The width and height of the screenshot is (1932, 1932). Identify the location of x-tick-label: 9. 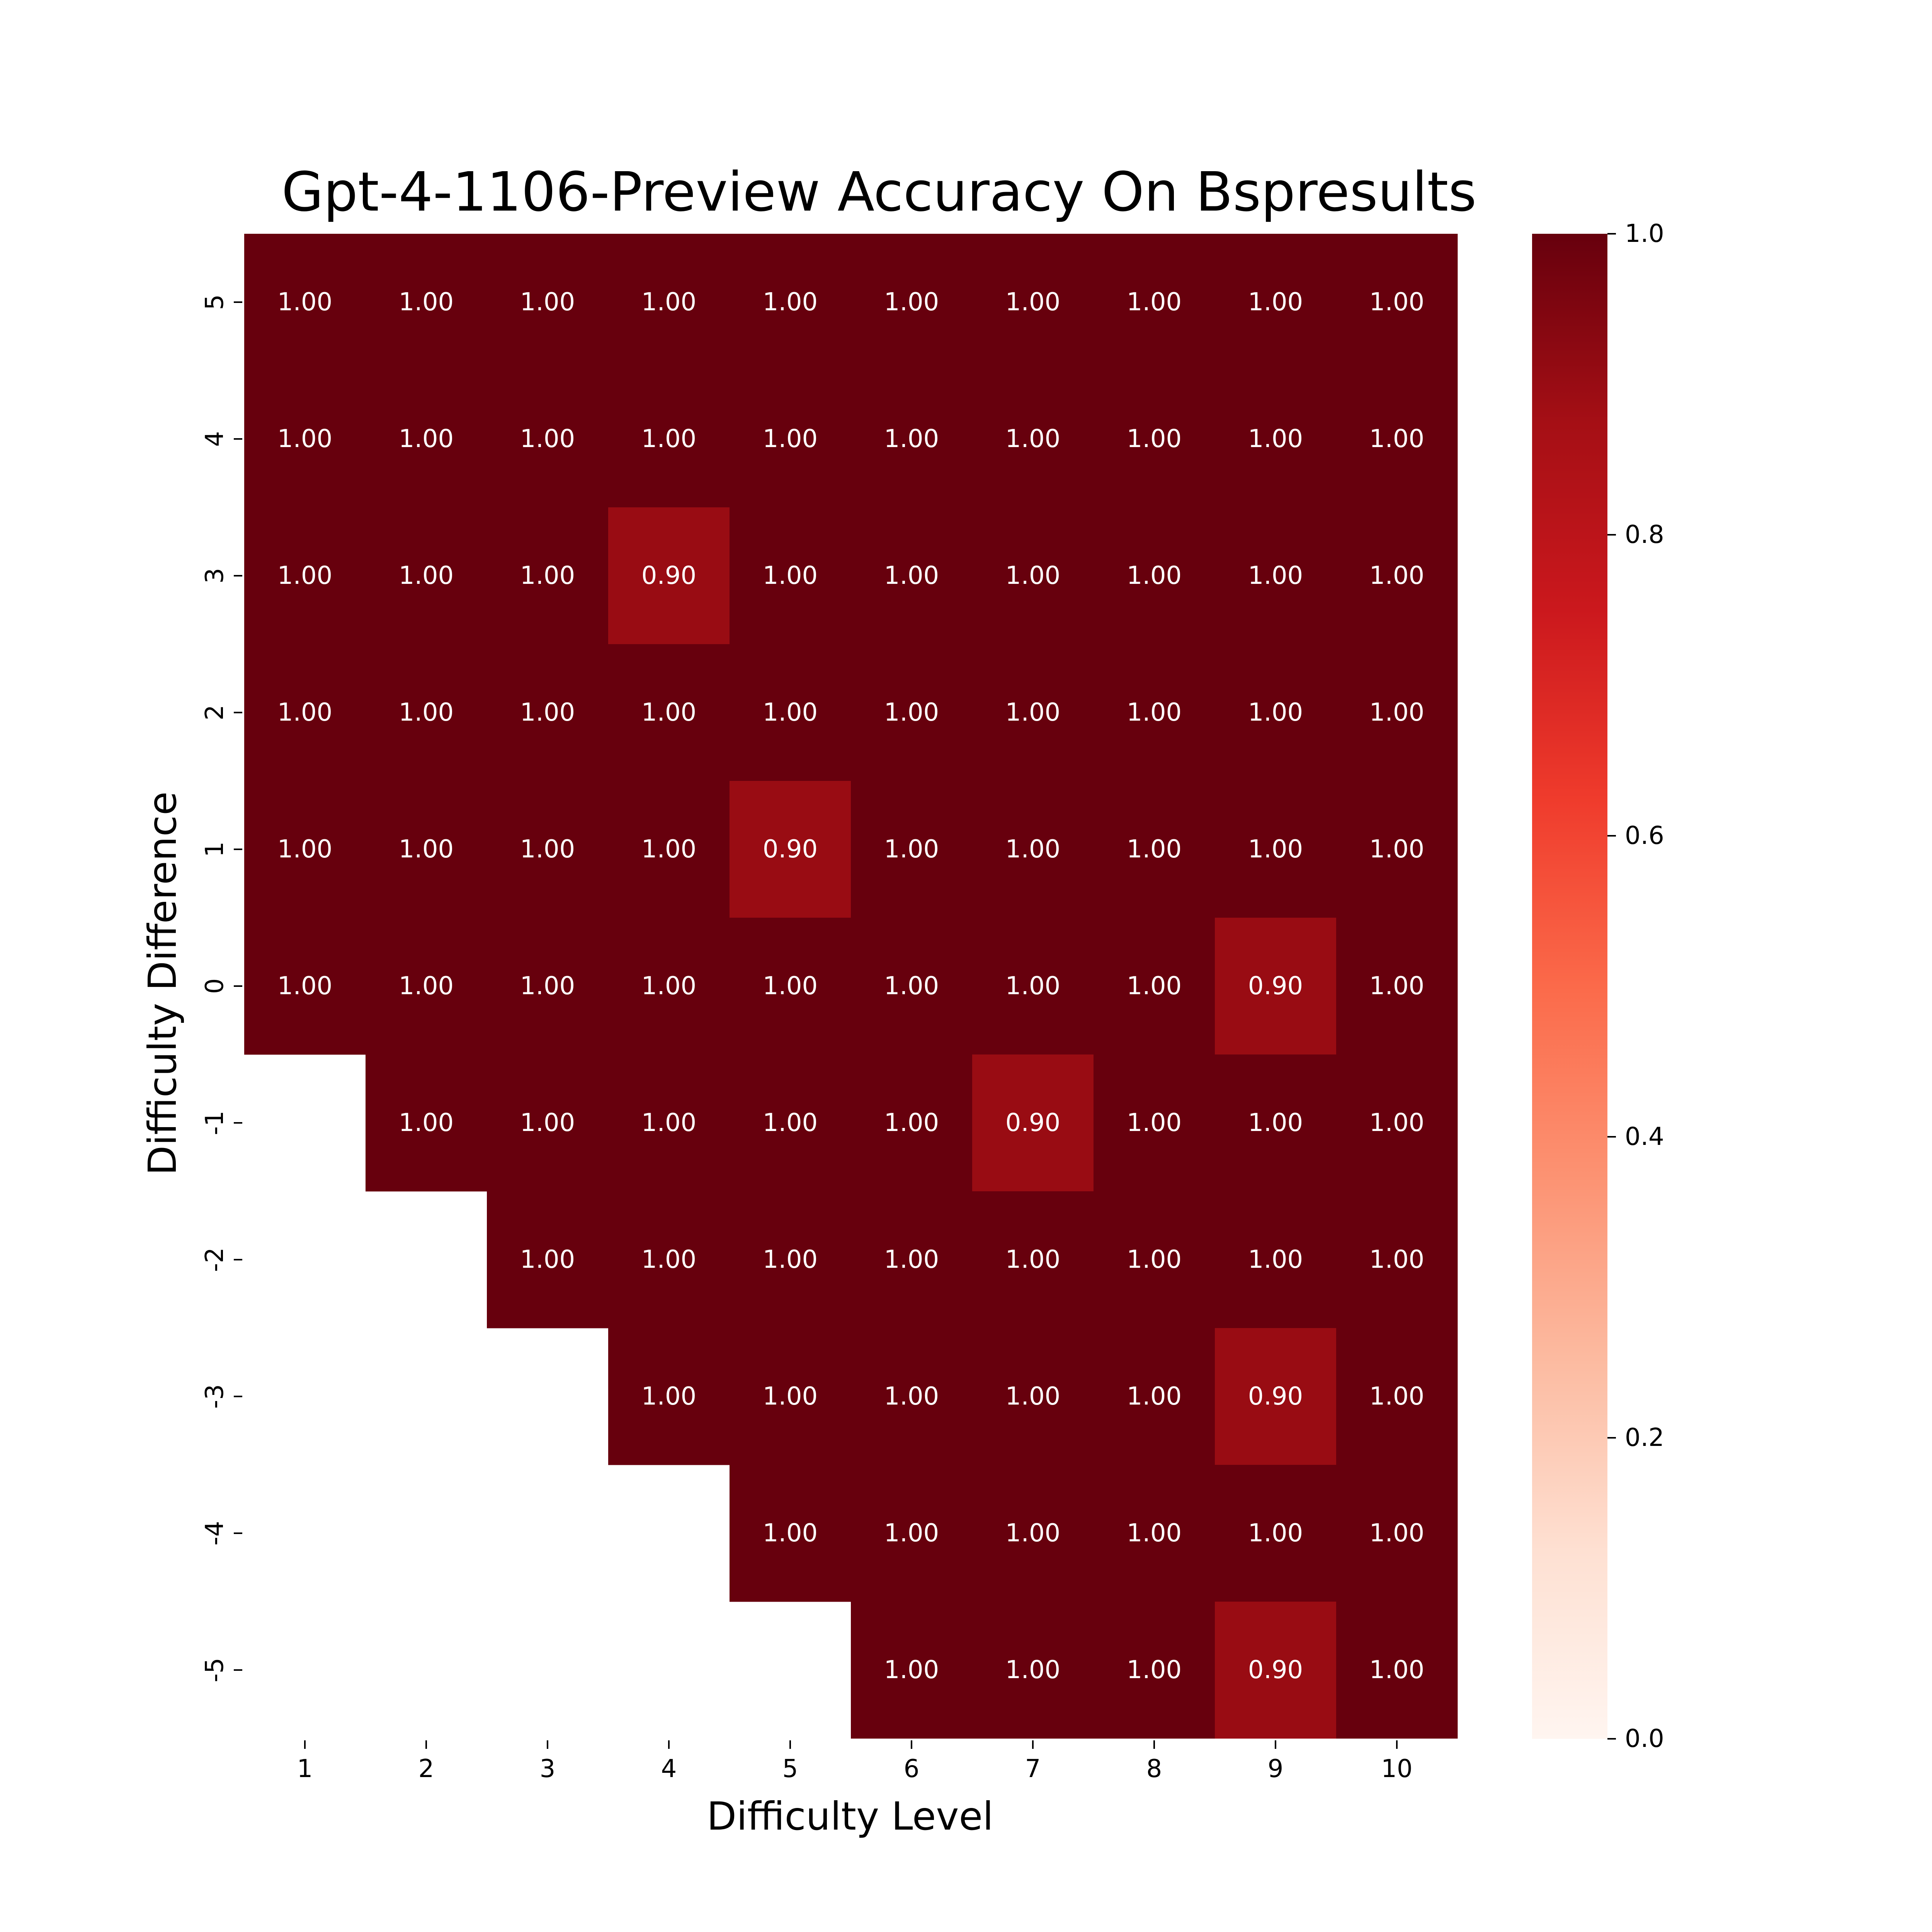
(1276, 1769).